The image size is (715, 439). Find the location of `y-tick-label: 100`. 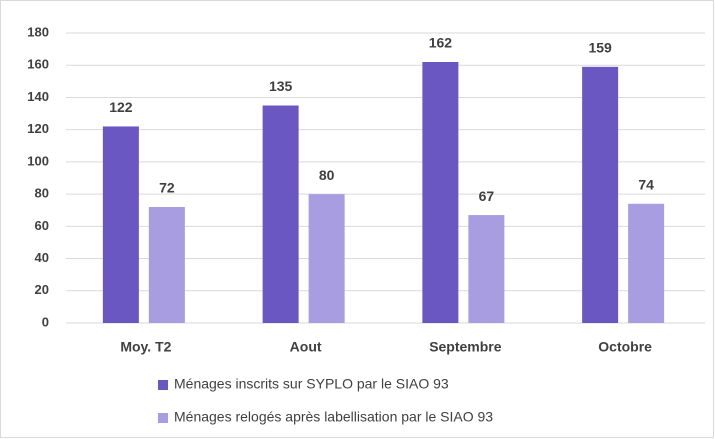

y-tick-label: 100 is located at coordinates (38, 160).